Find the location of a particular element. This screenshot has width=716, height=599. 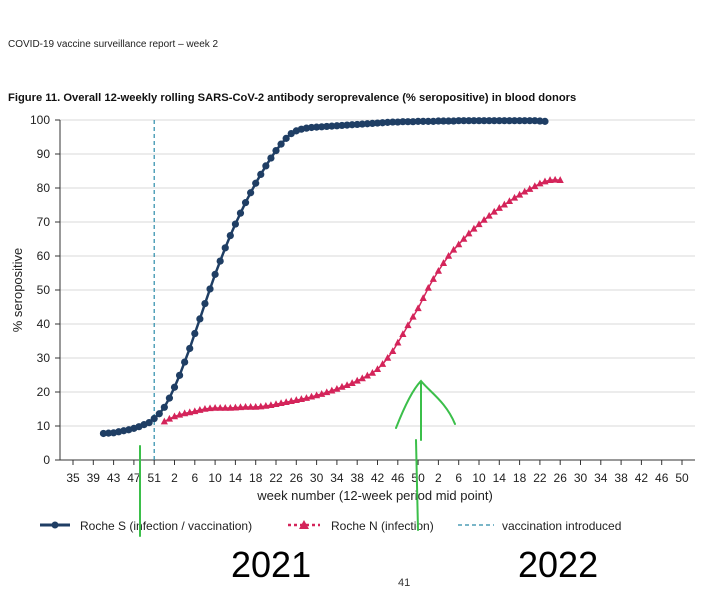

y-tick-label: 10 is located at coordinates (44, 426).